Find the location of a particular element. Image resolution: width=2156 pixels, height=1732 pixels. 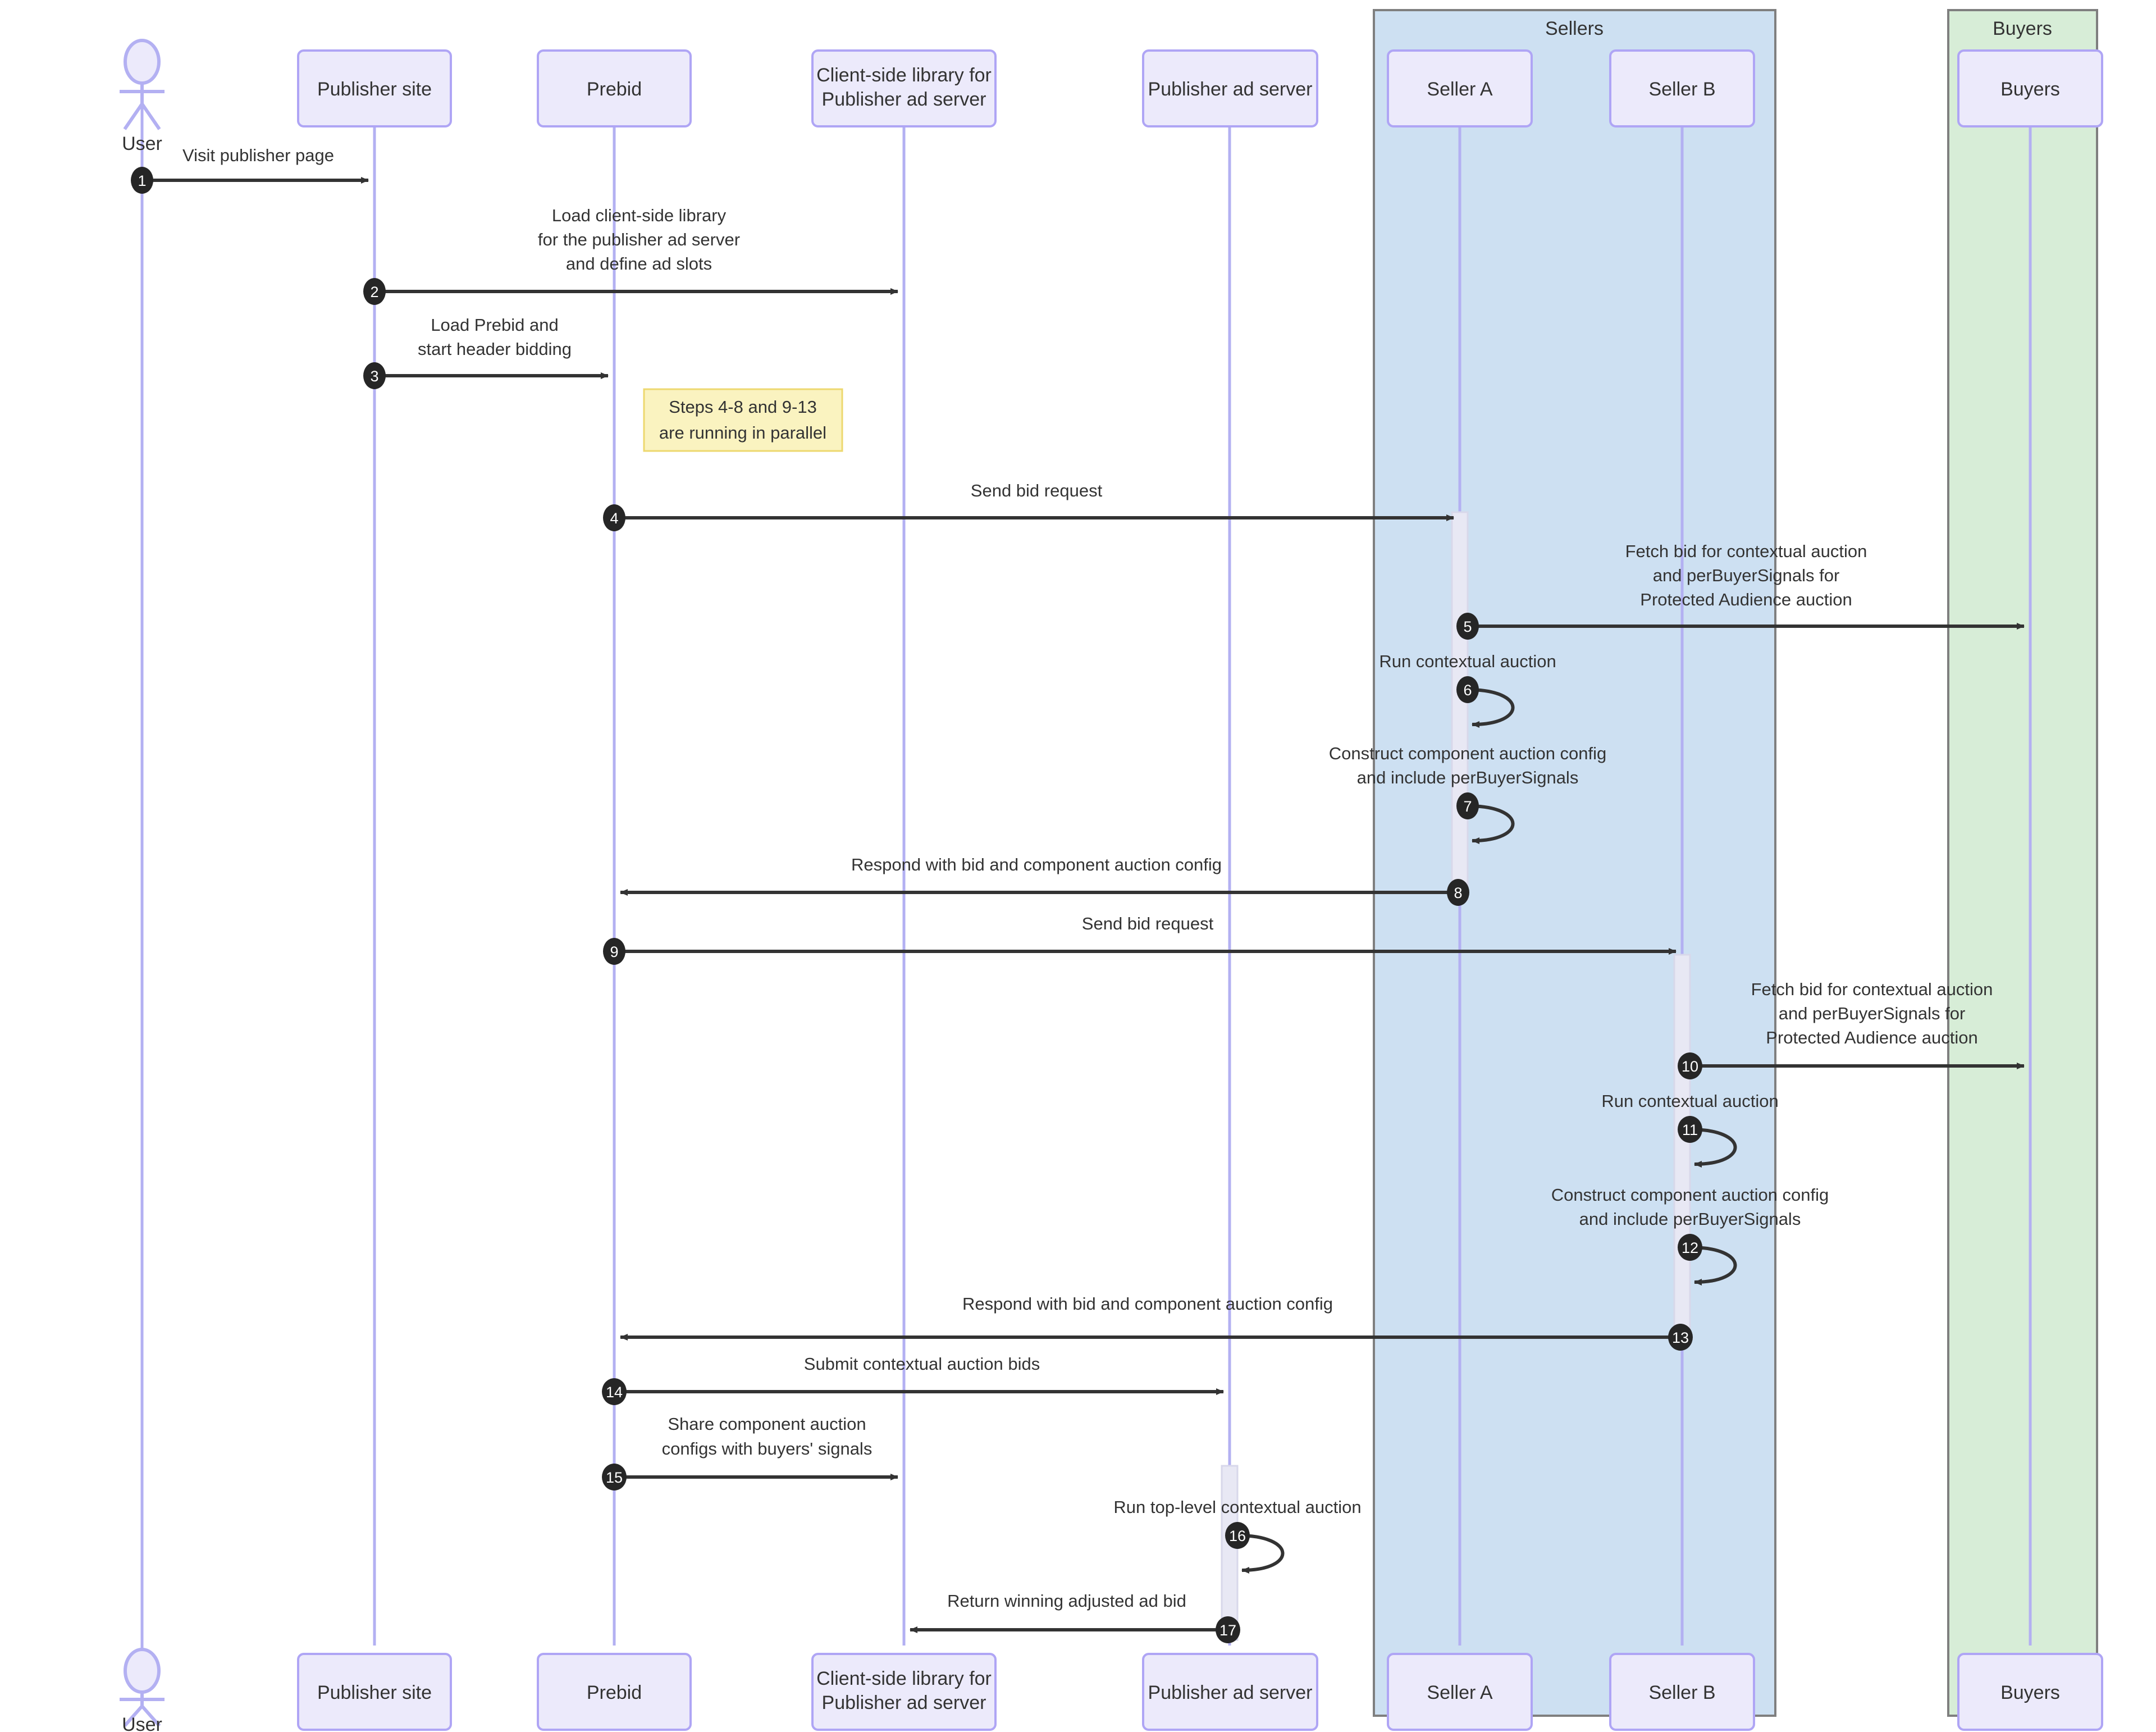

actor-user-bottom: User is located at coordinates (142, 1690).